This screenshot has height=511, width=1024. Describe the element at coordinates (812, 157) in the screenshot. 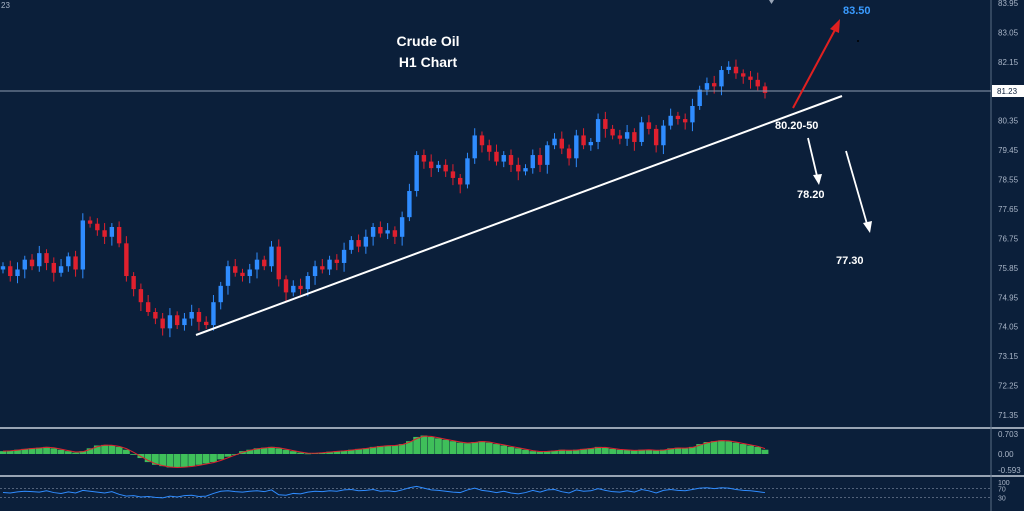

I see `down-arrow-1-shaft` at that location.